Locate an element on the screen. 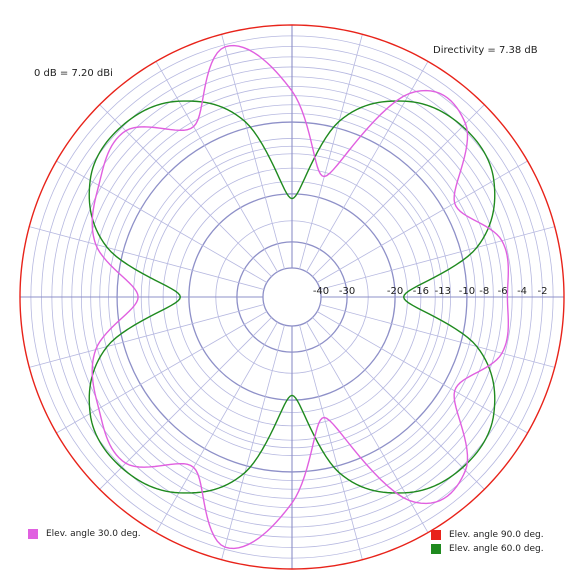  legend-label-elev-90: Elev. angle 90.0 deg. is located at coordinates (496, 535).